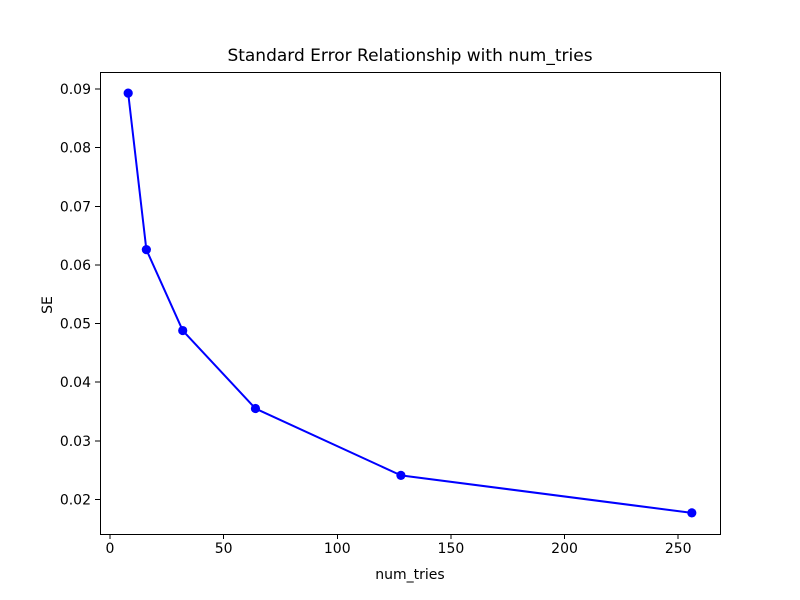 The width and height of the screenshot is (800, 600). What do you see at coordinates (75, 325) in the screenshot?
I see `y-tick-label: 0.05` at bounding box center [75, 325].